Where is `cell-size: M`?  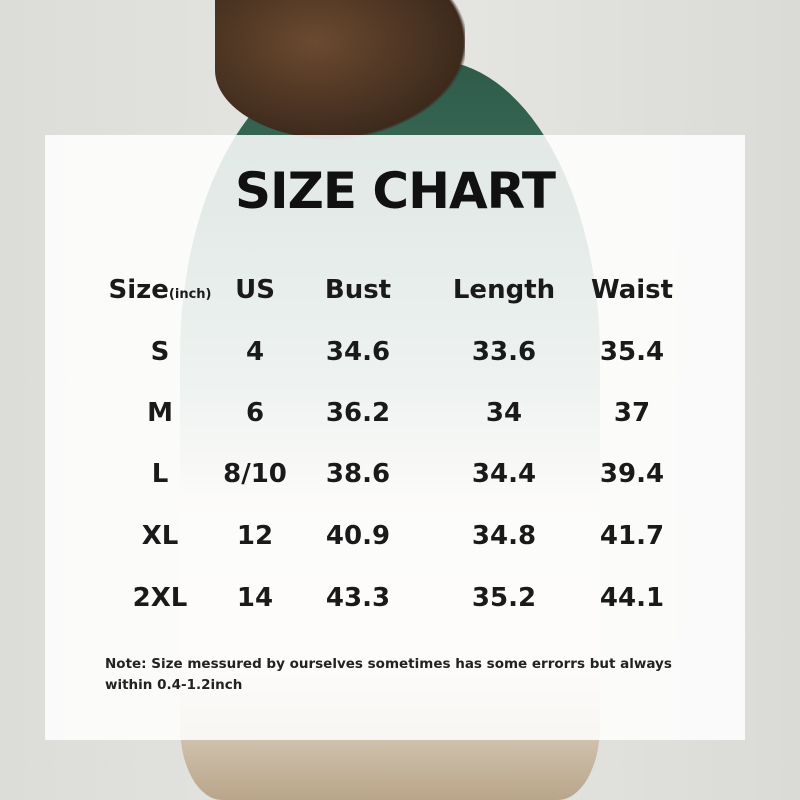 cell-size: M is located at coordinates (160, 413).